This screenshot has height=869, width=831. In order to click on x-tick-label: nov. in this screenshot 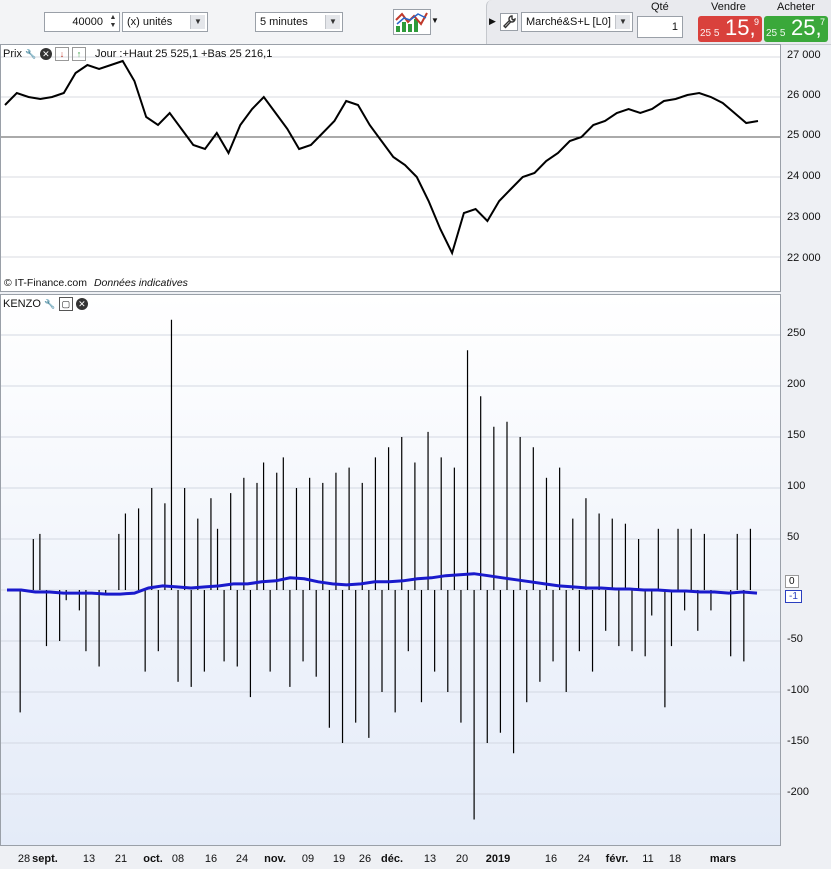, I will do `click(275, 859)`.